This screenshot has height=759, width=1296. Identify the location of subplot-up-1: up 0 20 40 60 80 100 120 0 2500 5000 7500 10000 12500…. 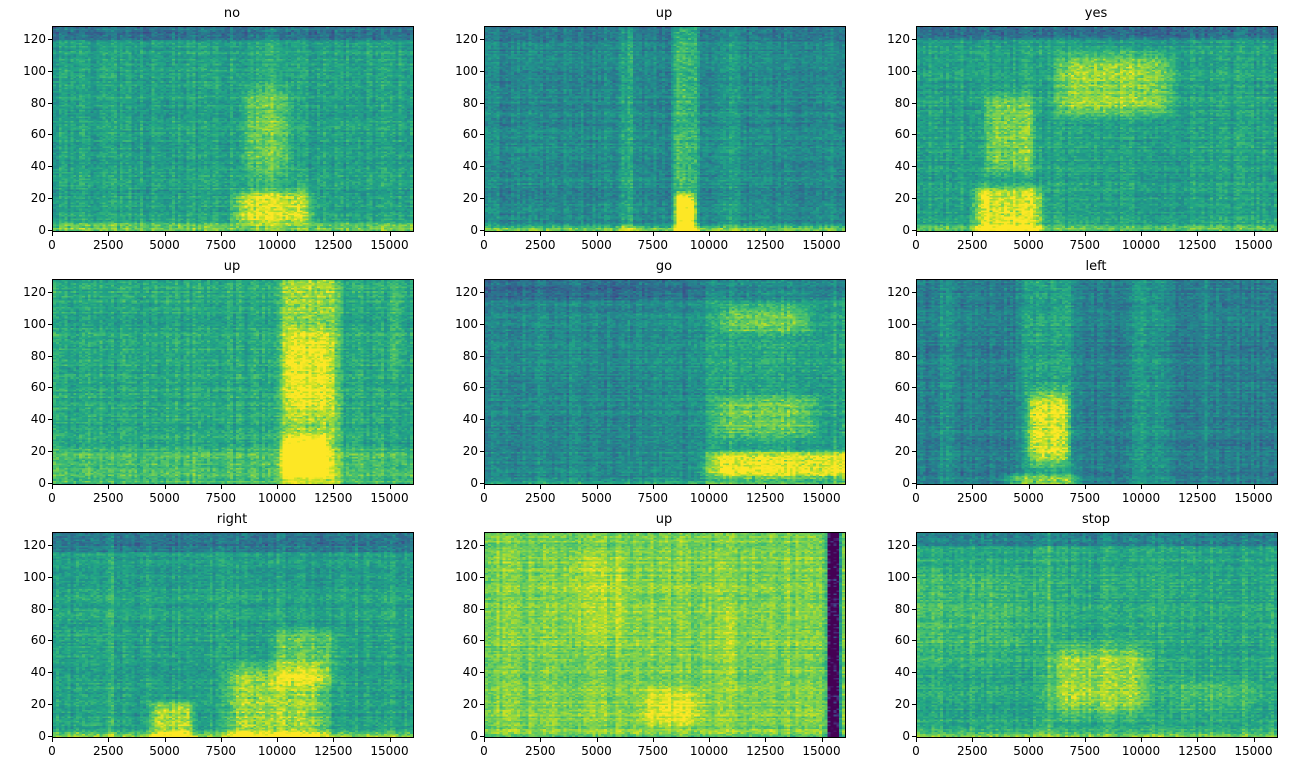
(648, 126).